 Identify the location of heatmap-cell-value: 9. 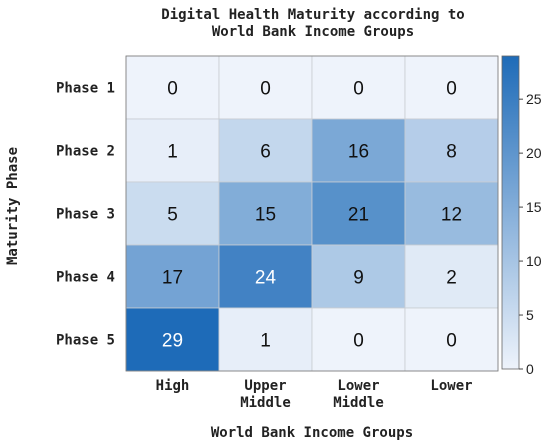
(358, 278).